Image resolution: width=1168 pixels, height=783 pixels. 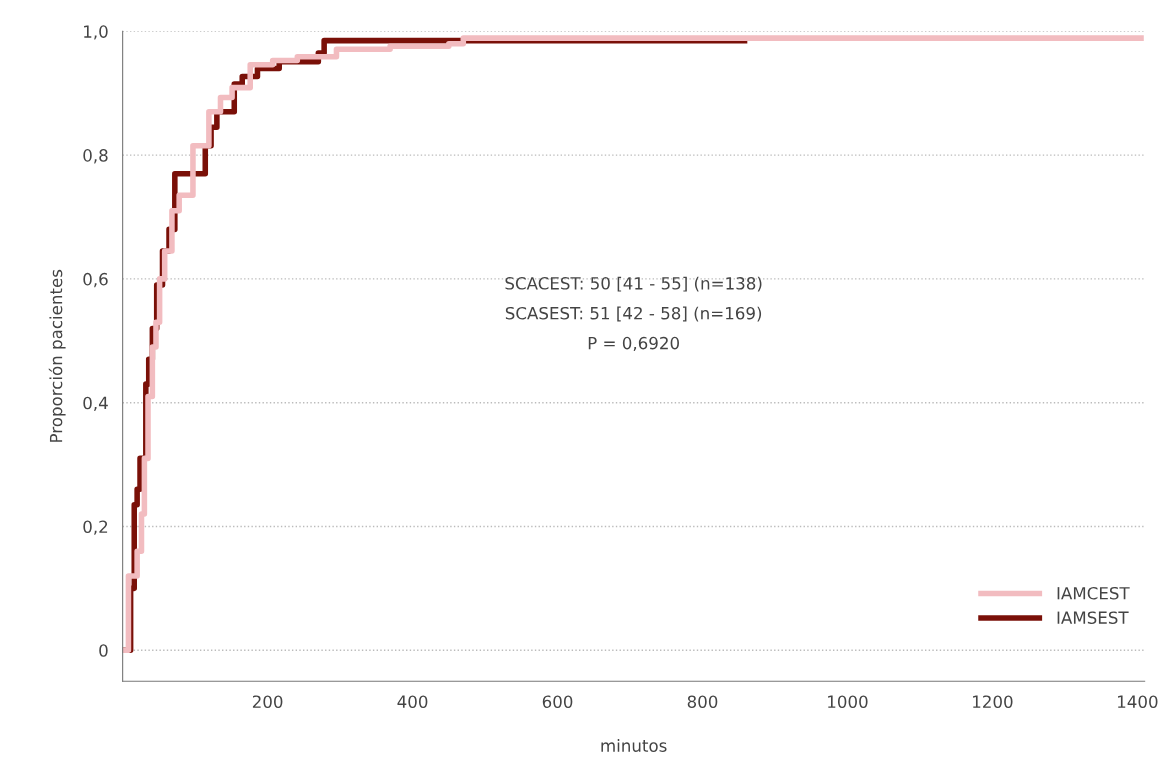 What do you see at coordinates (95, 280) in the screenshot?
I see `y-tick-label: 0,6` at bounding box center [95, 280].